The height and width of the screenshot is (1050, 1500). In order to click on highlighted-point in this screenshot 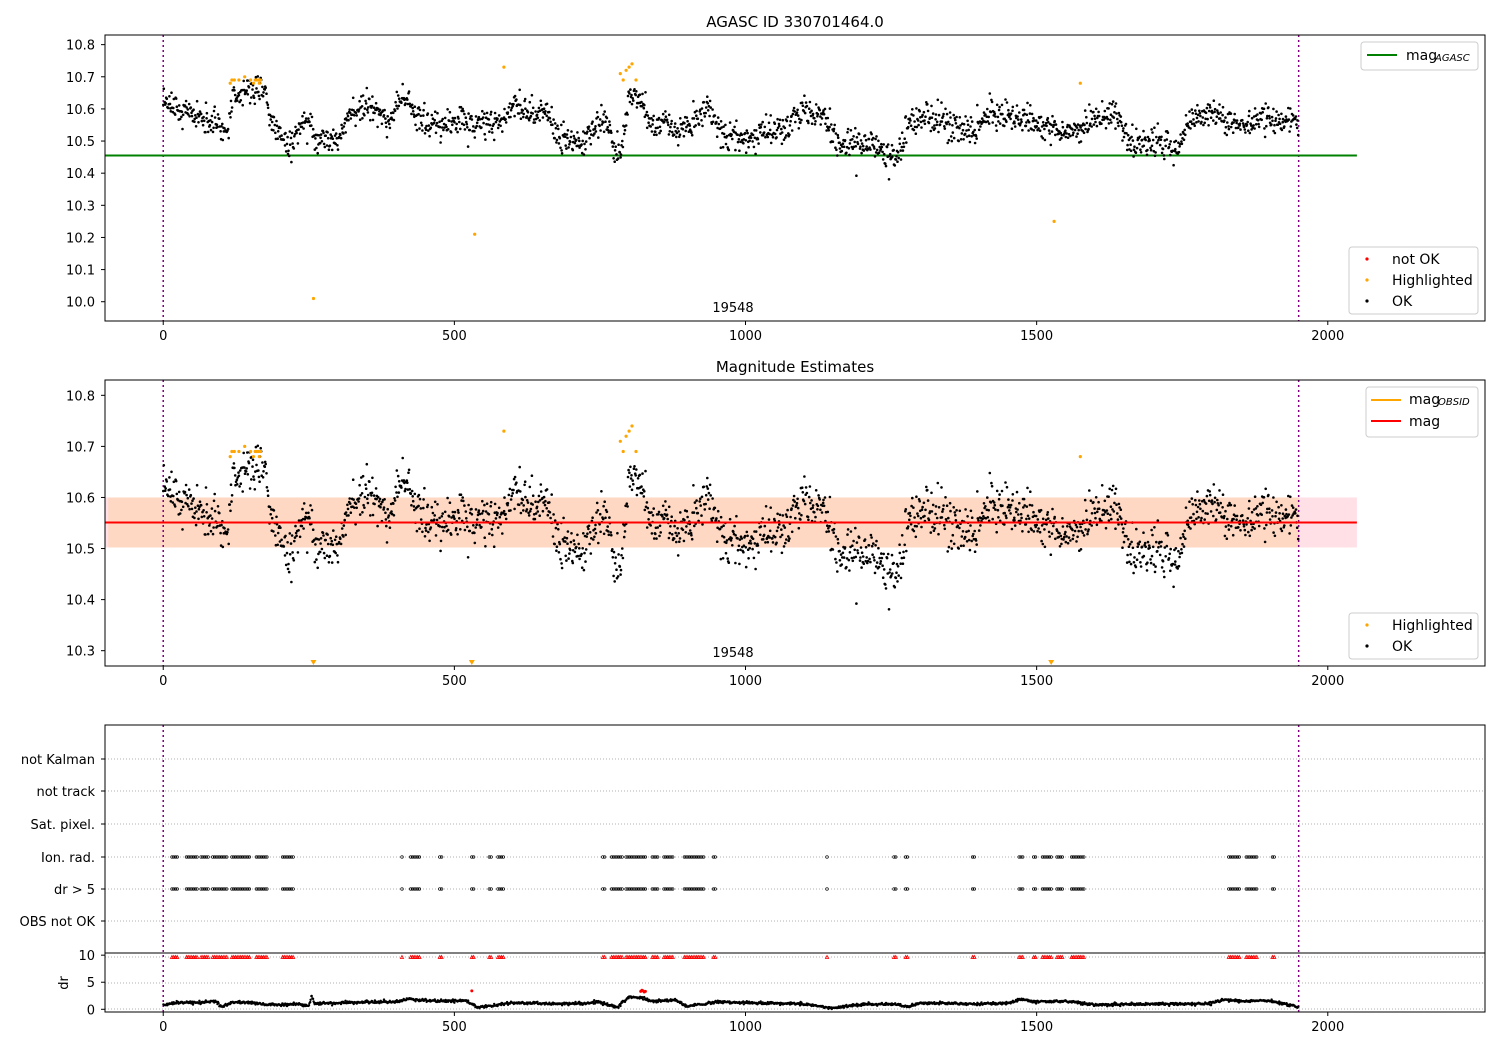, I will do `click(258, 451)`.